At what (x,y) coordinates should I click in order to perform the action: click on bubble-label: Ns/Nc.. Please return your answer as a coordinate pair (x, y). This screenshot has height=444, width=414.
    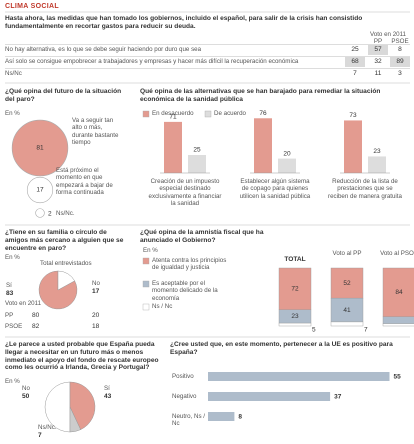
    Looking at the image, I should click on (65, 213).